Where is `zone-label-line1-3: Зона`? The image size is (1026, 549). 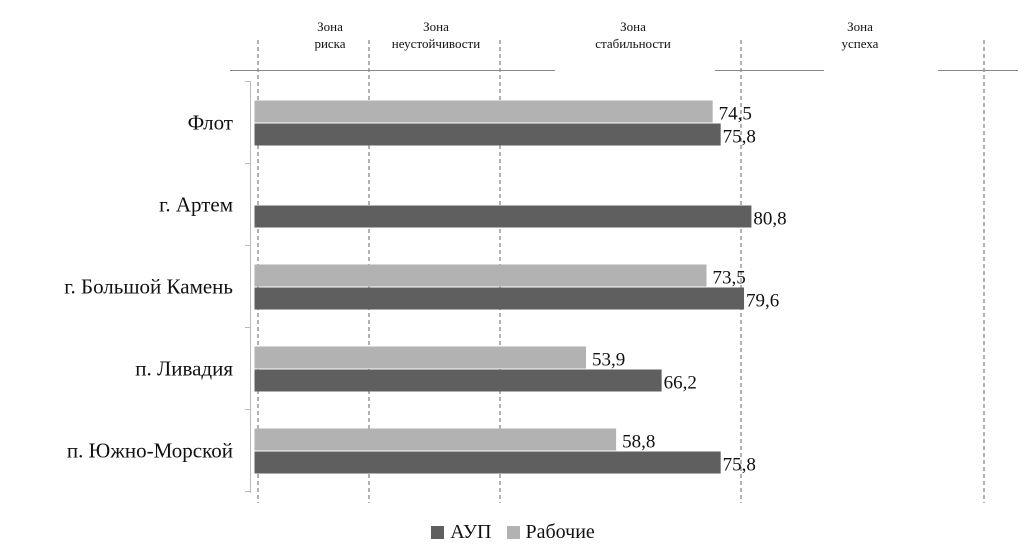 zone-label-line1-3: Зона is located at coordinates (860, 26).